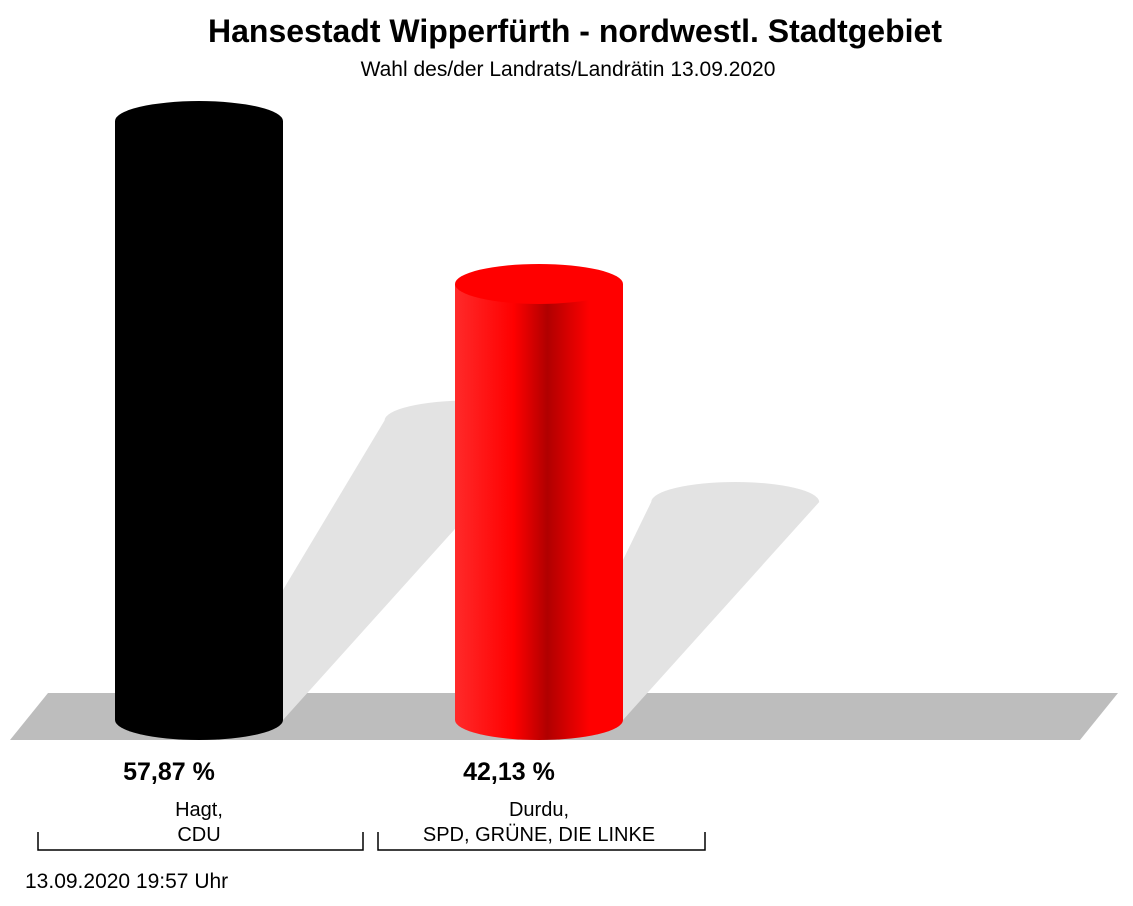 The width and height of the screenshot is (1133, 906). Describe the element at coordinates (199, 822) in the screenshot. I see `x-tick-label: Hagt, CDU` at that location.